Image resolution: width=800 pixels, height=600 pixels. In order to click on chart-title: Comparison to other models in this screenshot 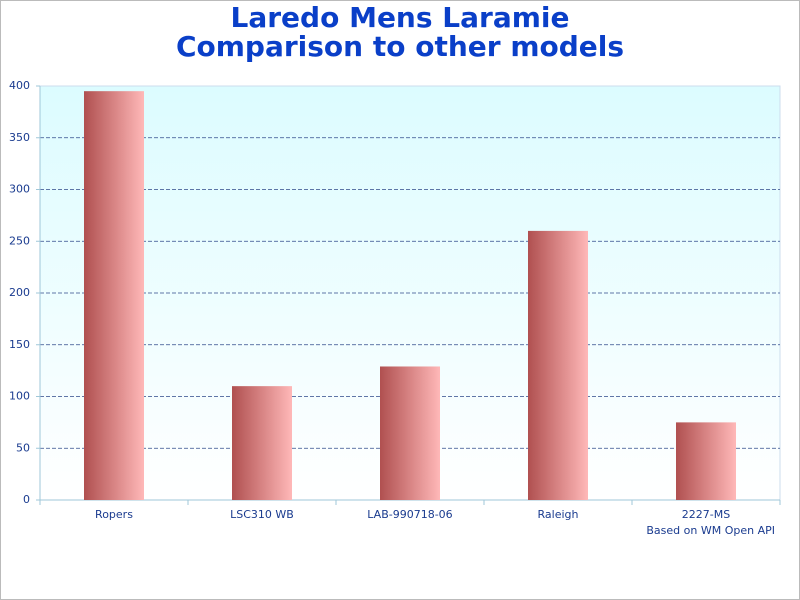, I will do `click(400, 46)`.